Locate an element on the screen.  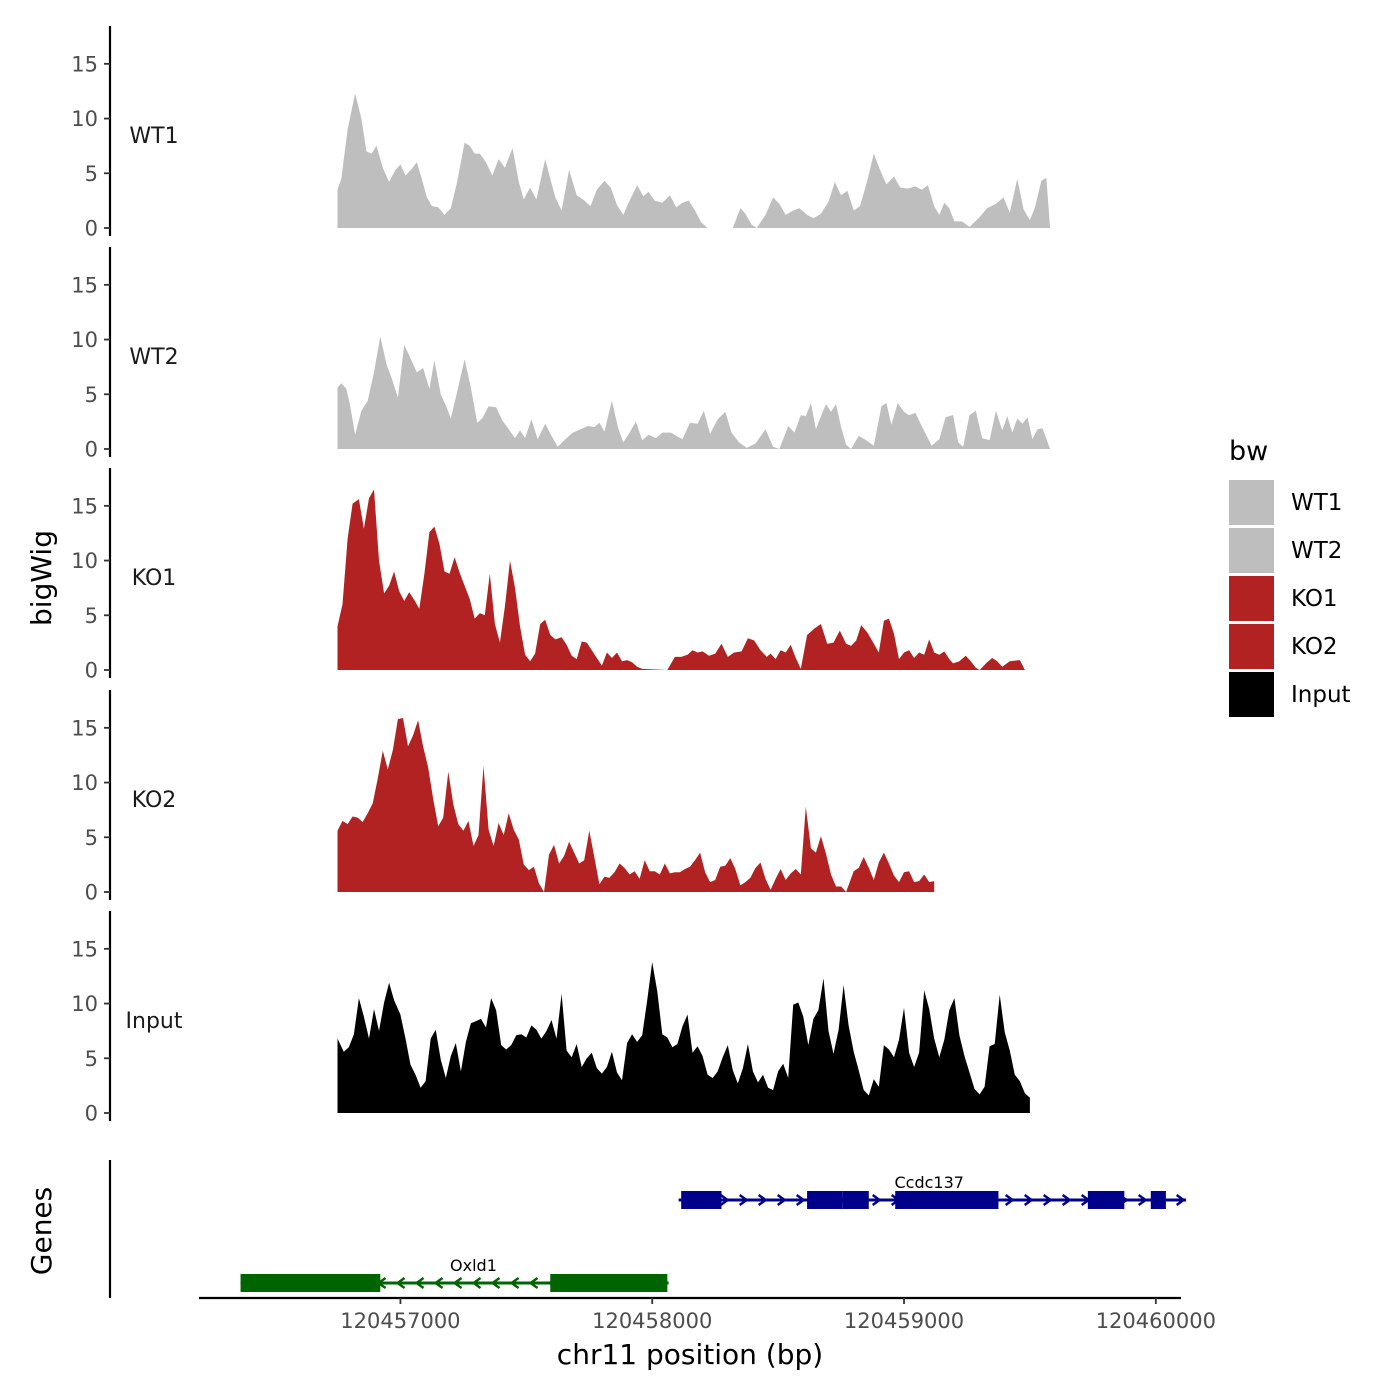
track-ko1: 0 5 10 15 KO1 is located at coordinates (548, 575).